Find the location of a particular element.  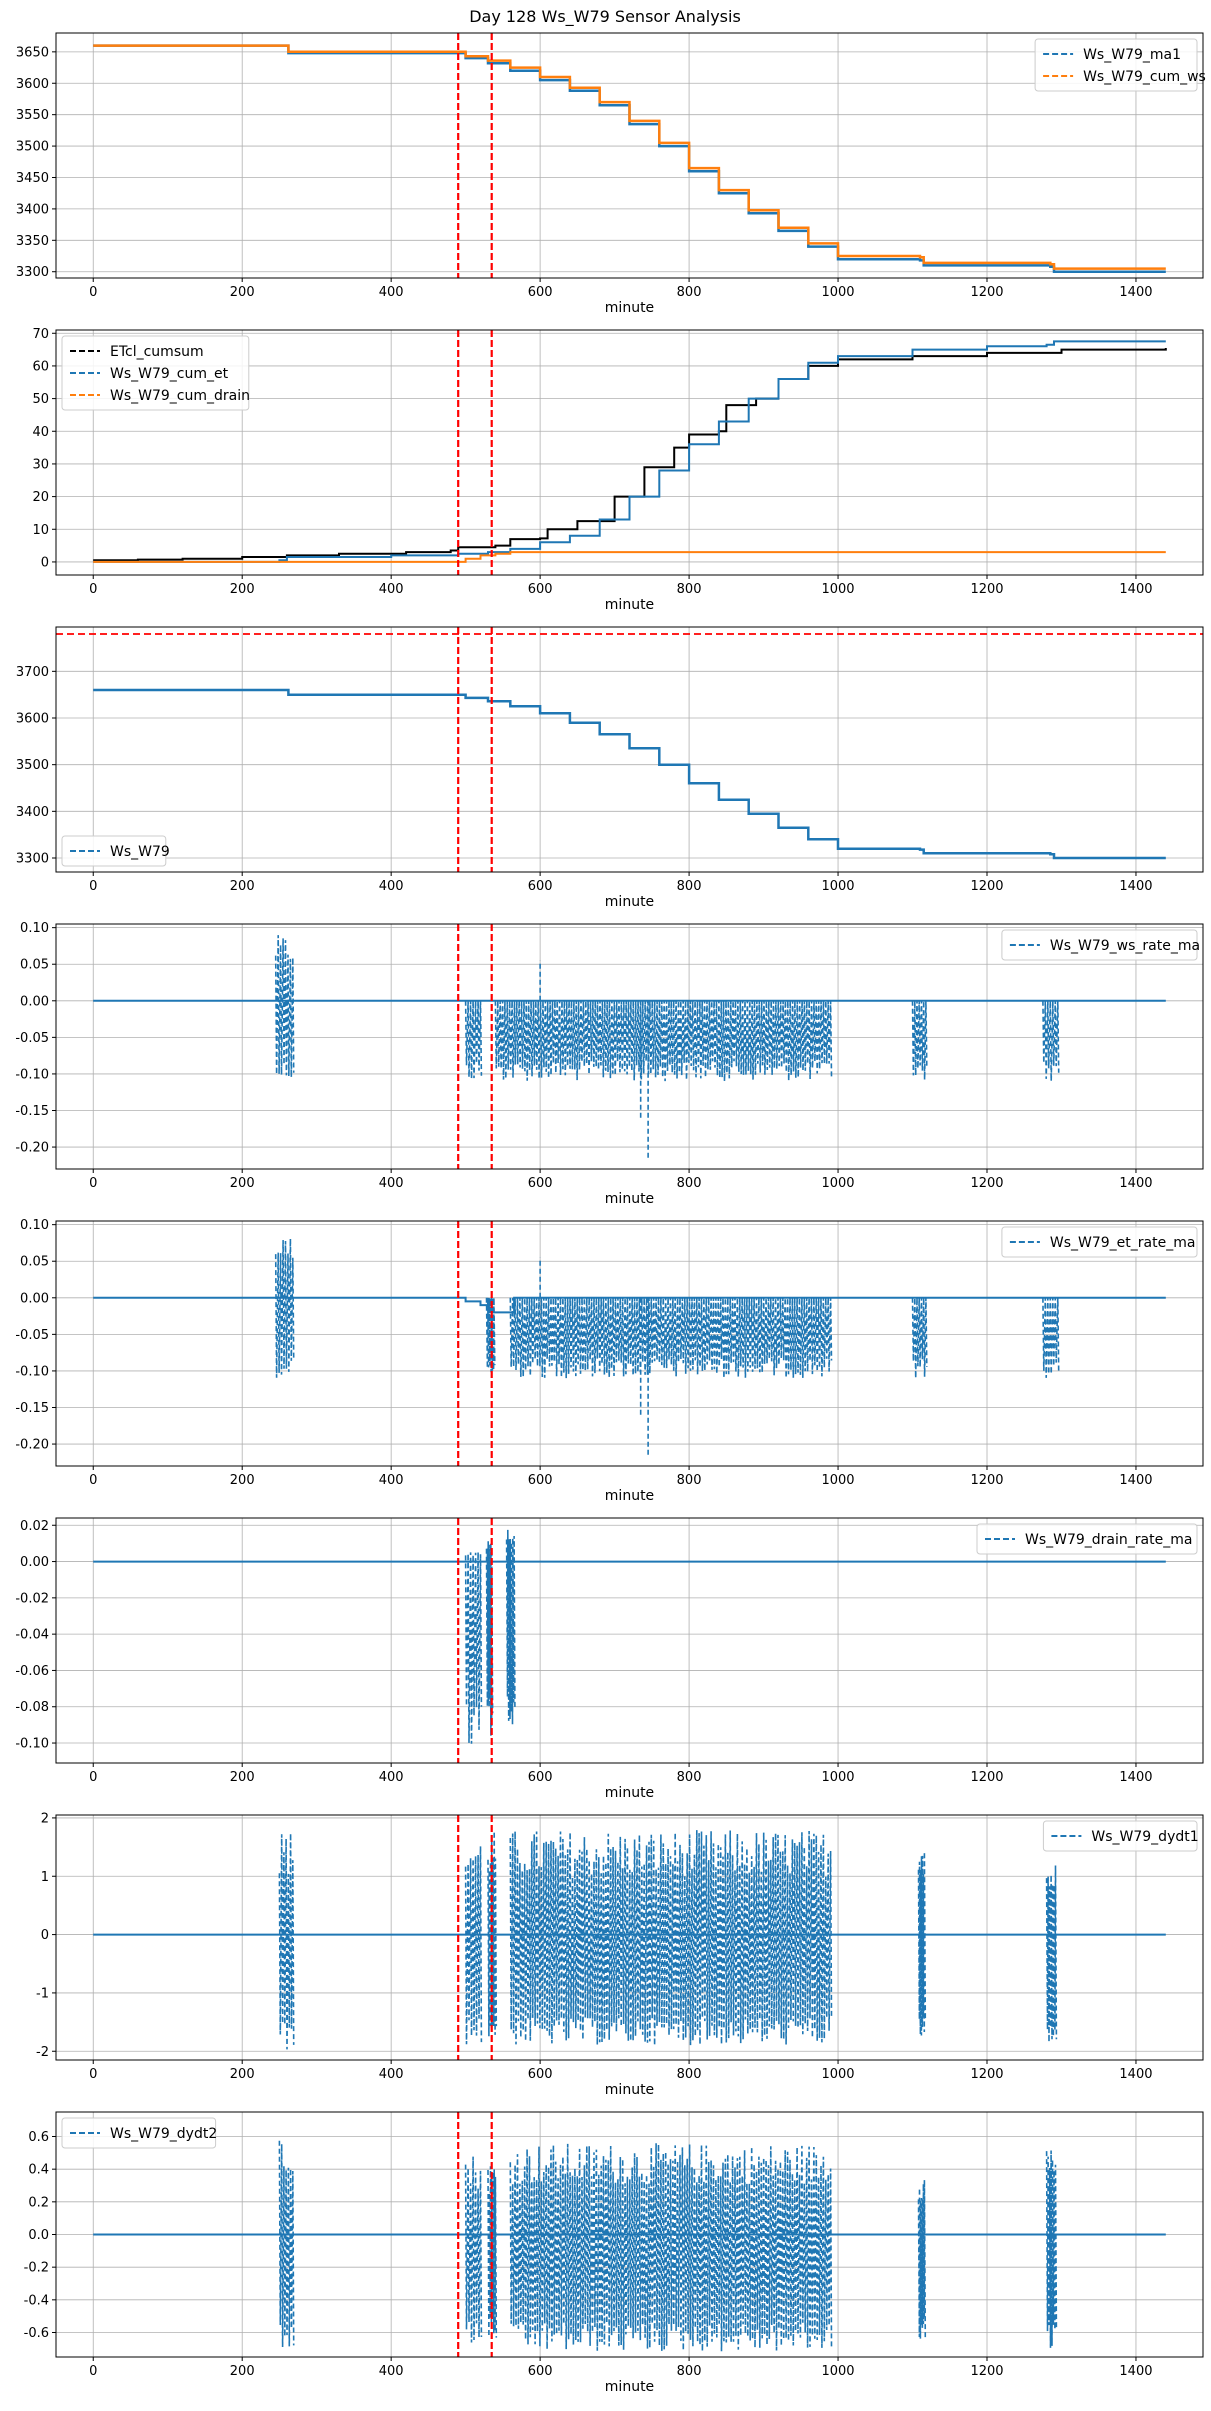

y-tick-label: 3550 is located at coordinates (32, 115).